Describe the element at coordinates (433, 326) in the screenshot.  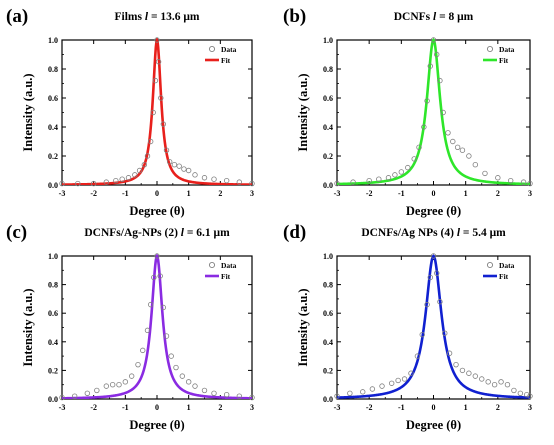
I see `fit-curve` at that location.